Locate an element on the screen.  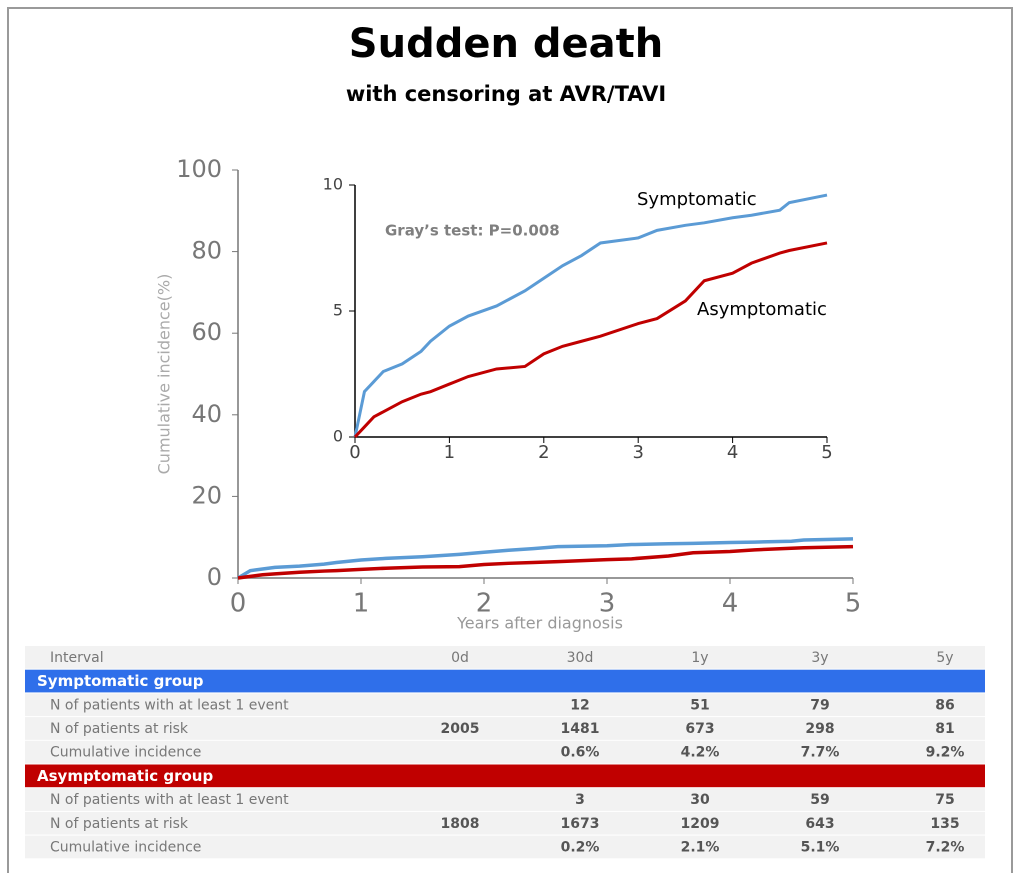
annotation: Gray’s test: P=0.008 is located at coordinates (472, 231).